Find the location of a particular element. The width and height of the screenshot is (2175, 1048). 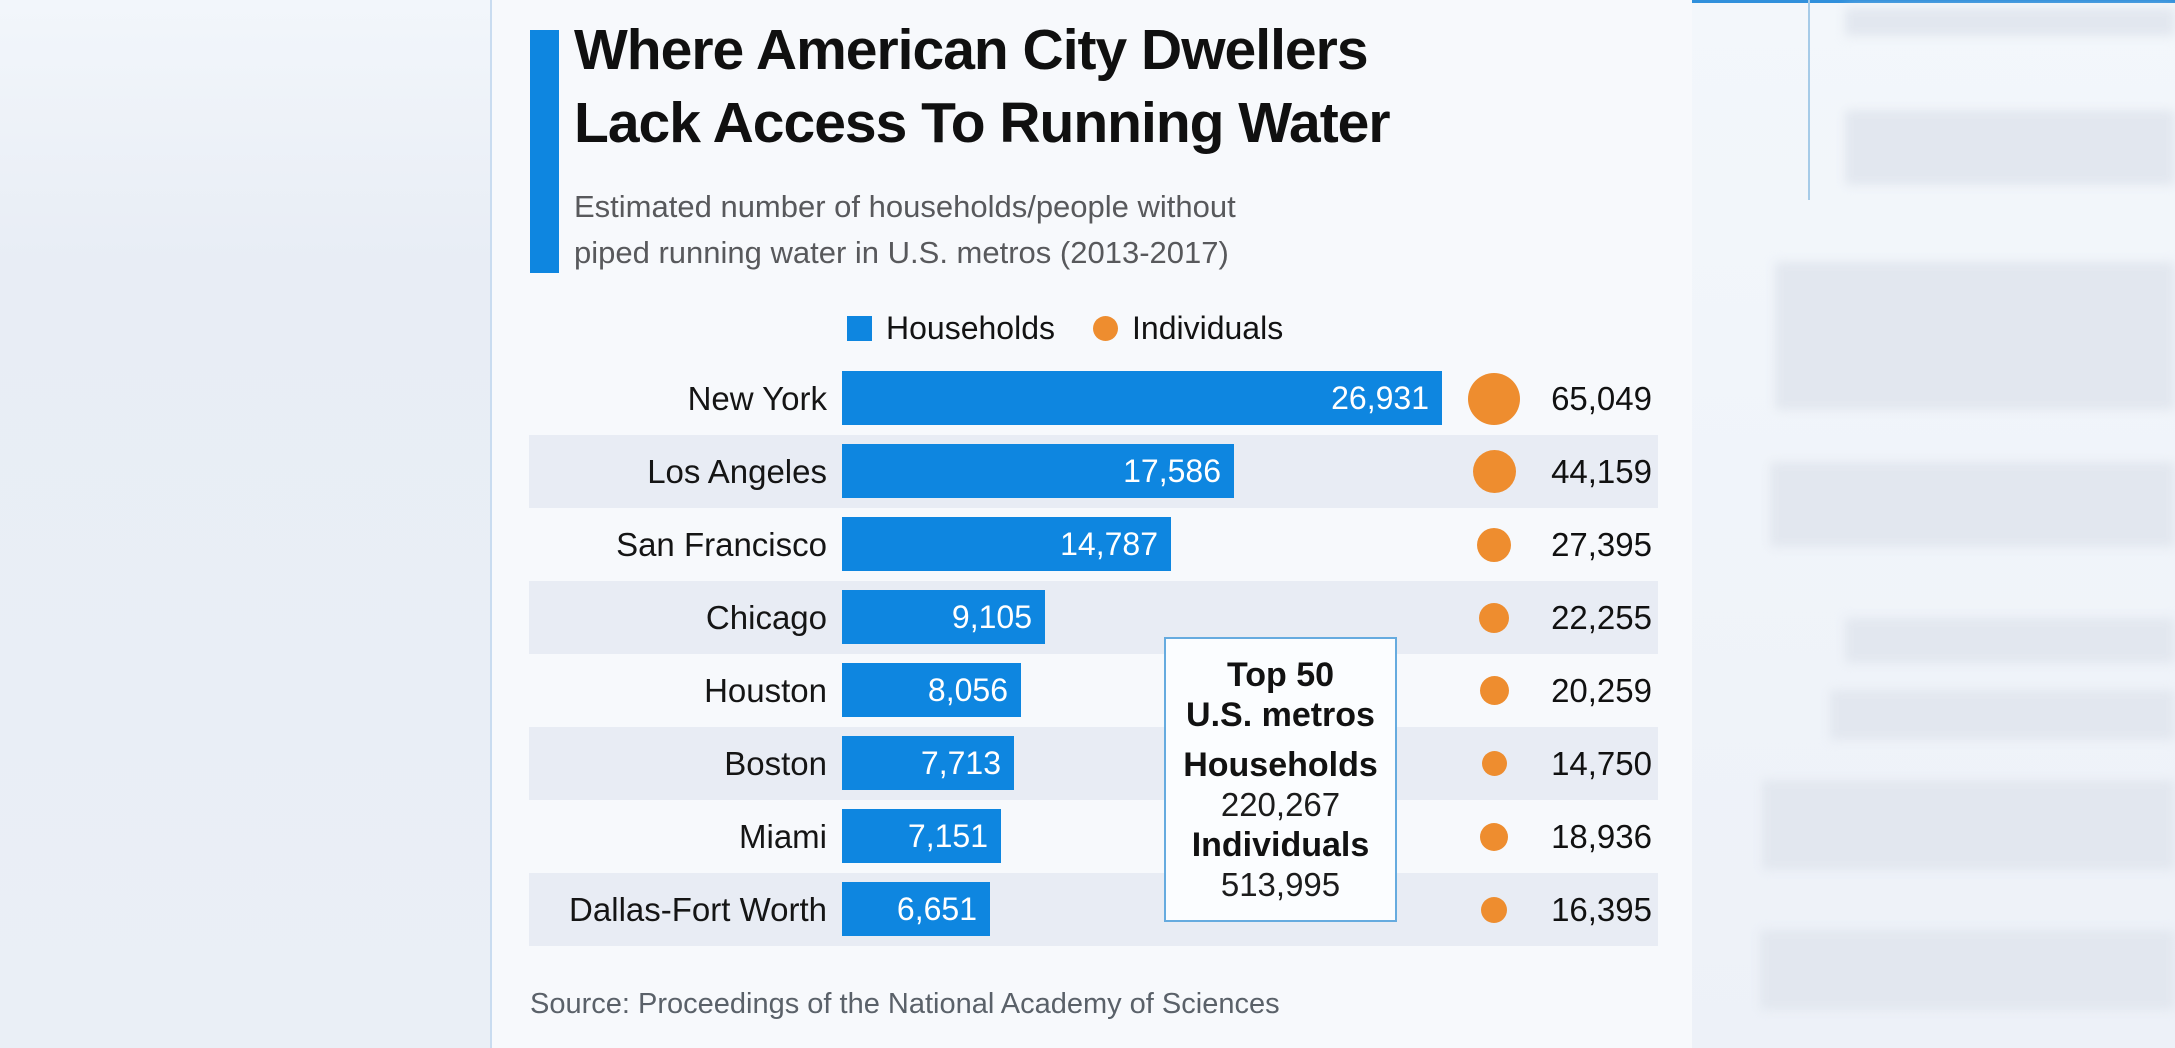

households-bar: 17,586 is located at coordinates (1038, 471).